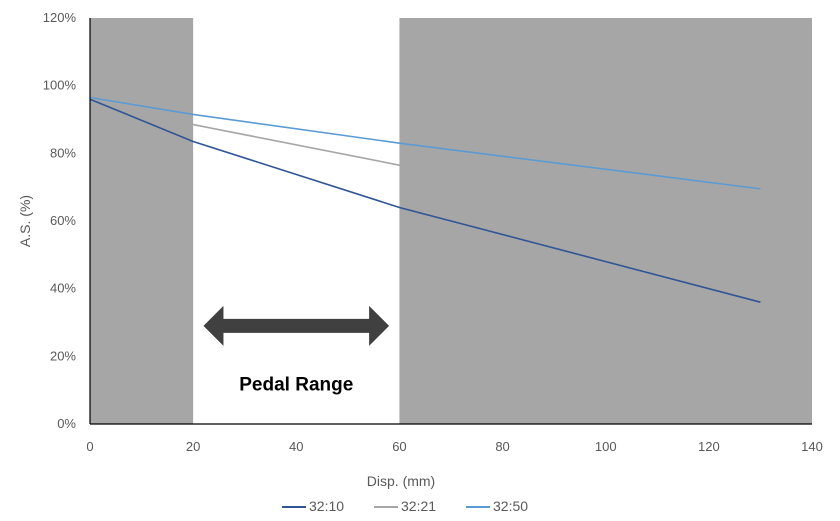 The image size is (840, 521). Describe the element at coordinates (63, 288) in the screenshot. I see `y-tick-label: 40%` at that location.